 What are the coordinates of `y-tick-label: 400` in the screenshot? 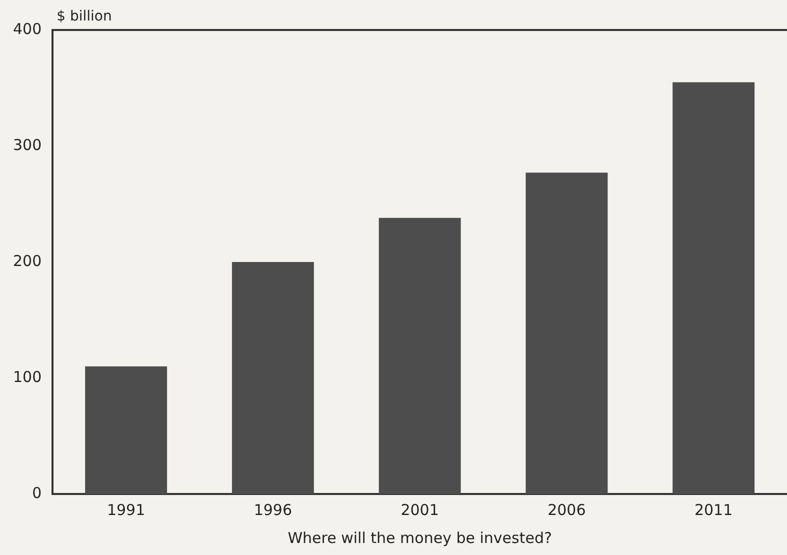 It's located at (27, 29).